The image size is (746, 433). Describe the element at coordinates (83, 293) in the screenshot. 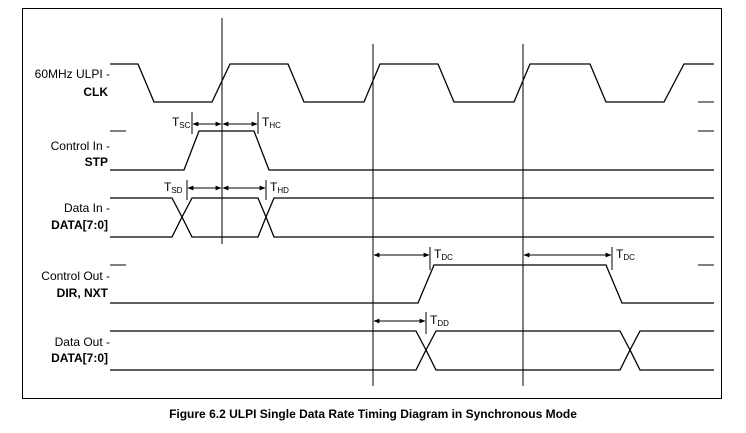

I see `dir-nxt-label-line2: DIR, NXT` at that location.